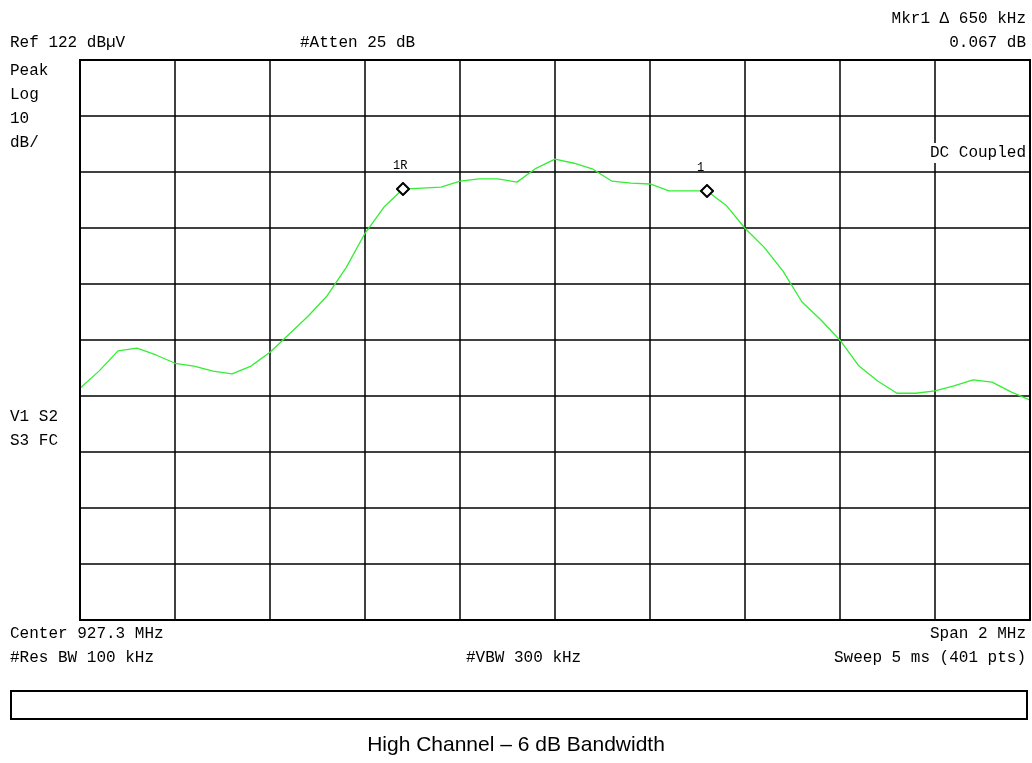 The image size is (1032, 763). I want to click on text: Mkr1 Δ 650 kHz, so click(958, 19).